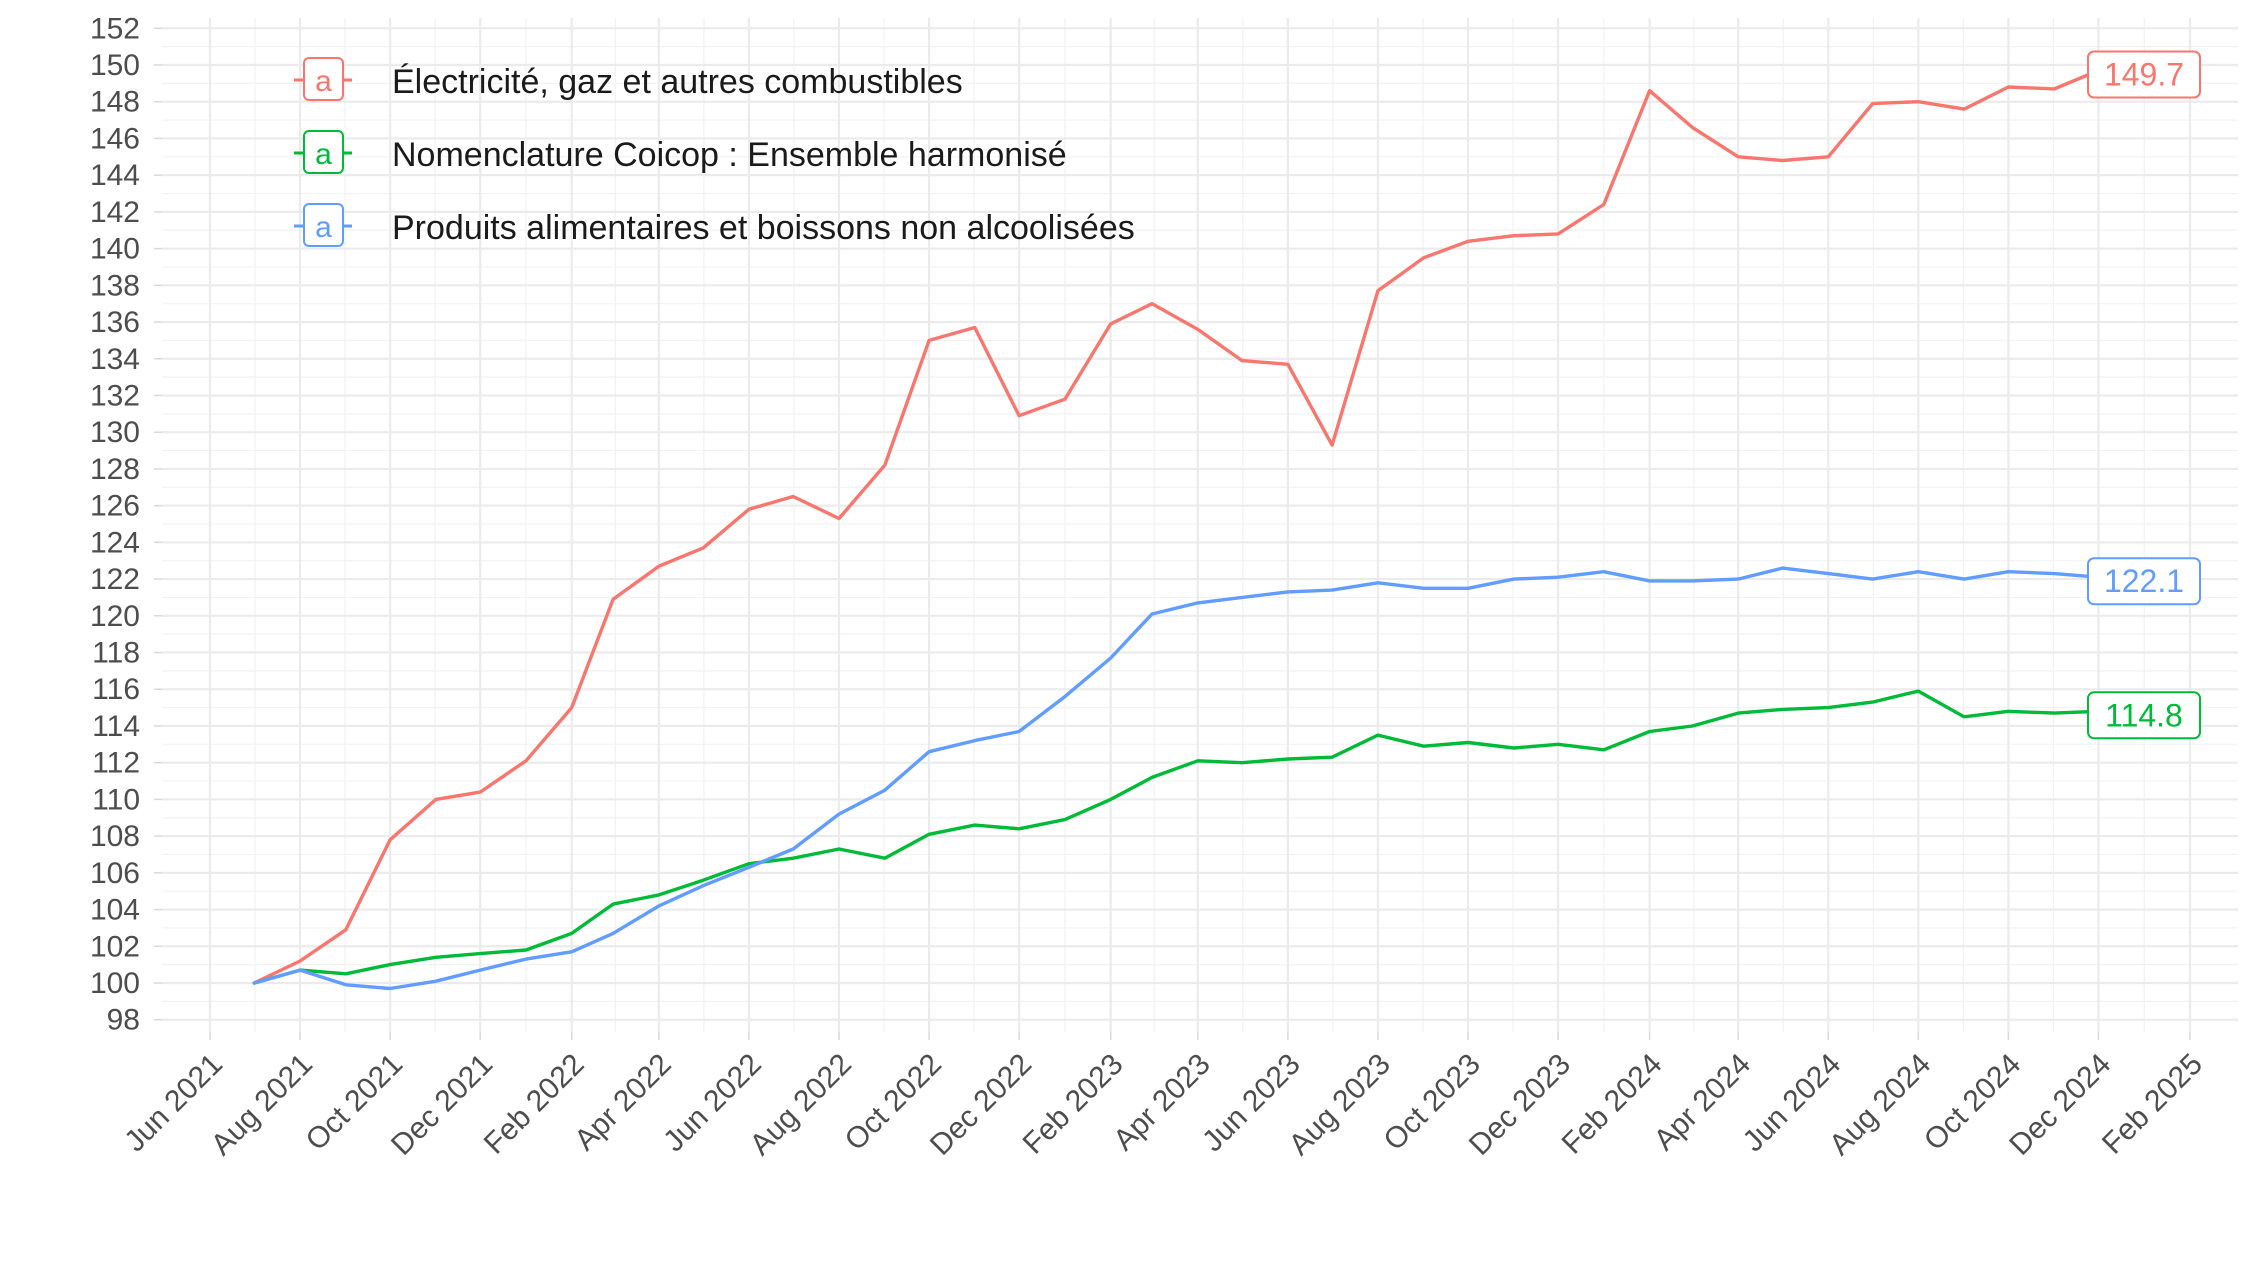 This screenshot has width=2250, height=1265. I want to click on end-label-text: 122.1, so click(2144, 581).